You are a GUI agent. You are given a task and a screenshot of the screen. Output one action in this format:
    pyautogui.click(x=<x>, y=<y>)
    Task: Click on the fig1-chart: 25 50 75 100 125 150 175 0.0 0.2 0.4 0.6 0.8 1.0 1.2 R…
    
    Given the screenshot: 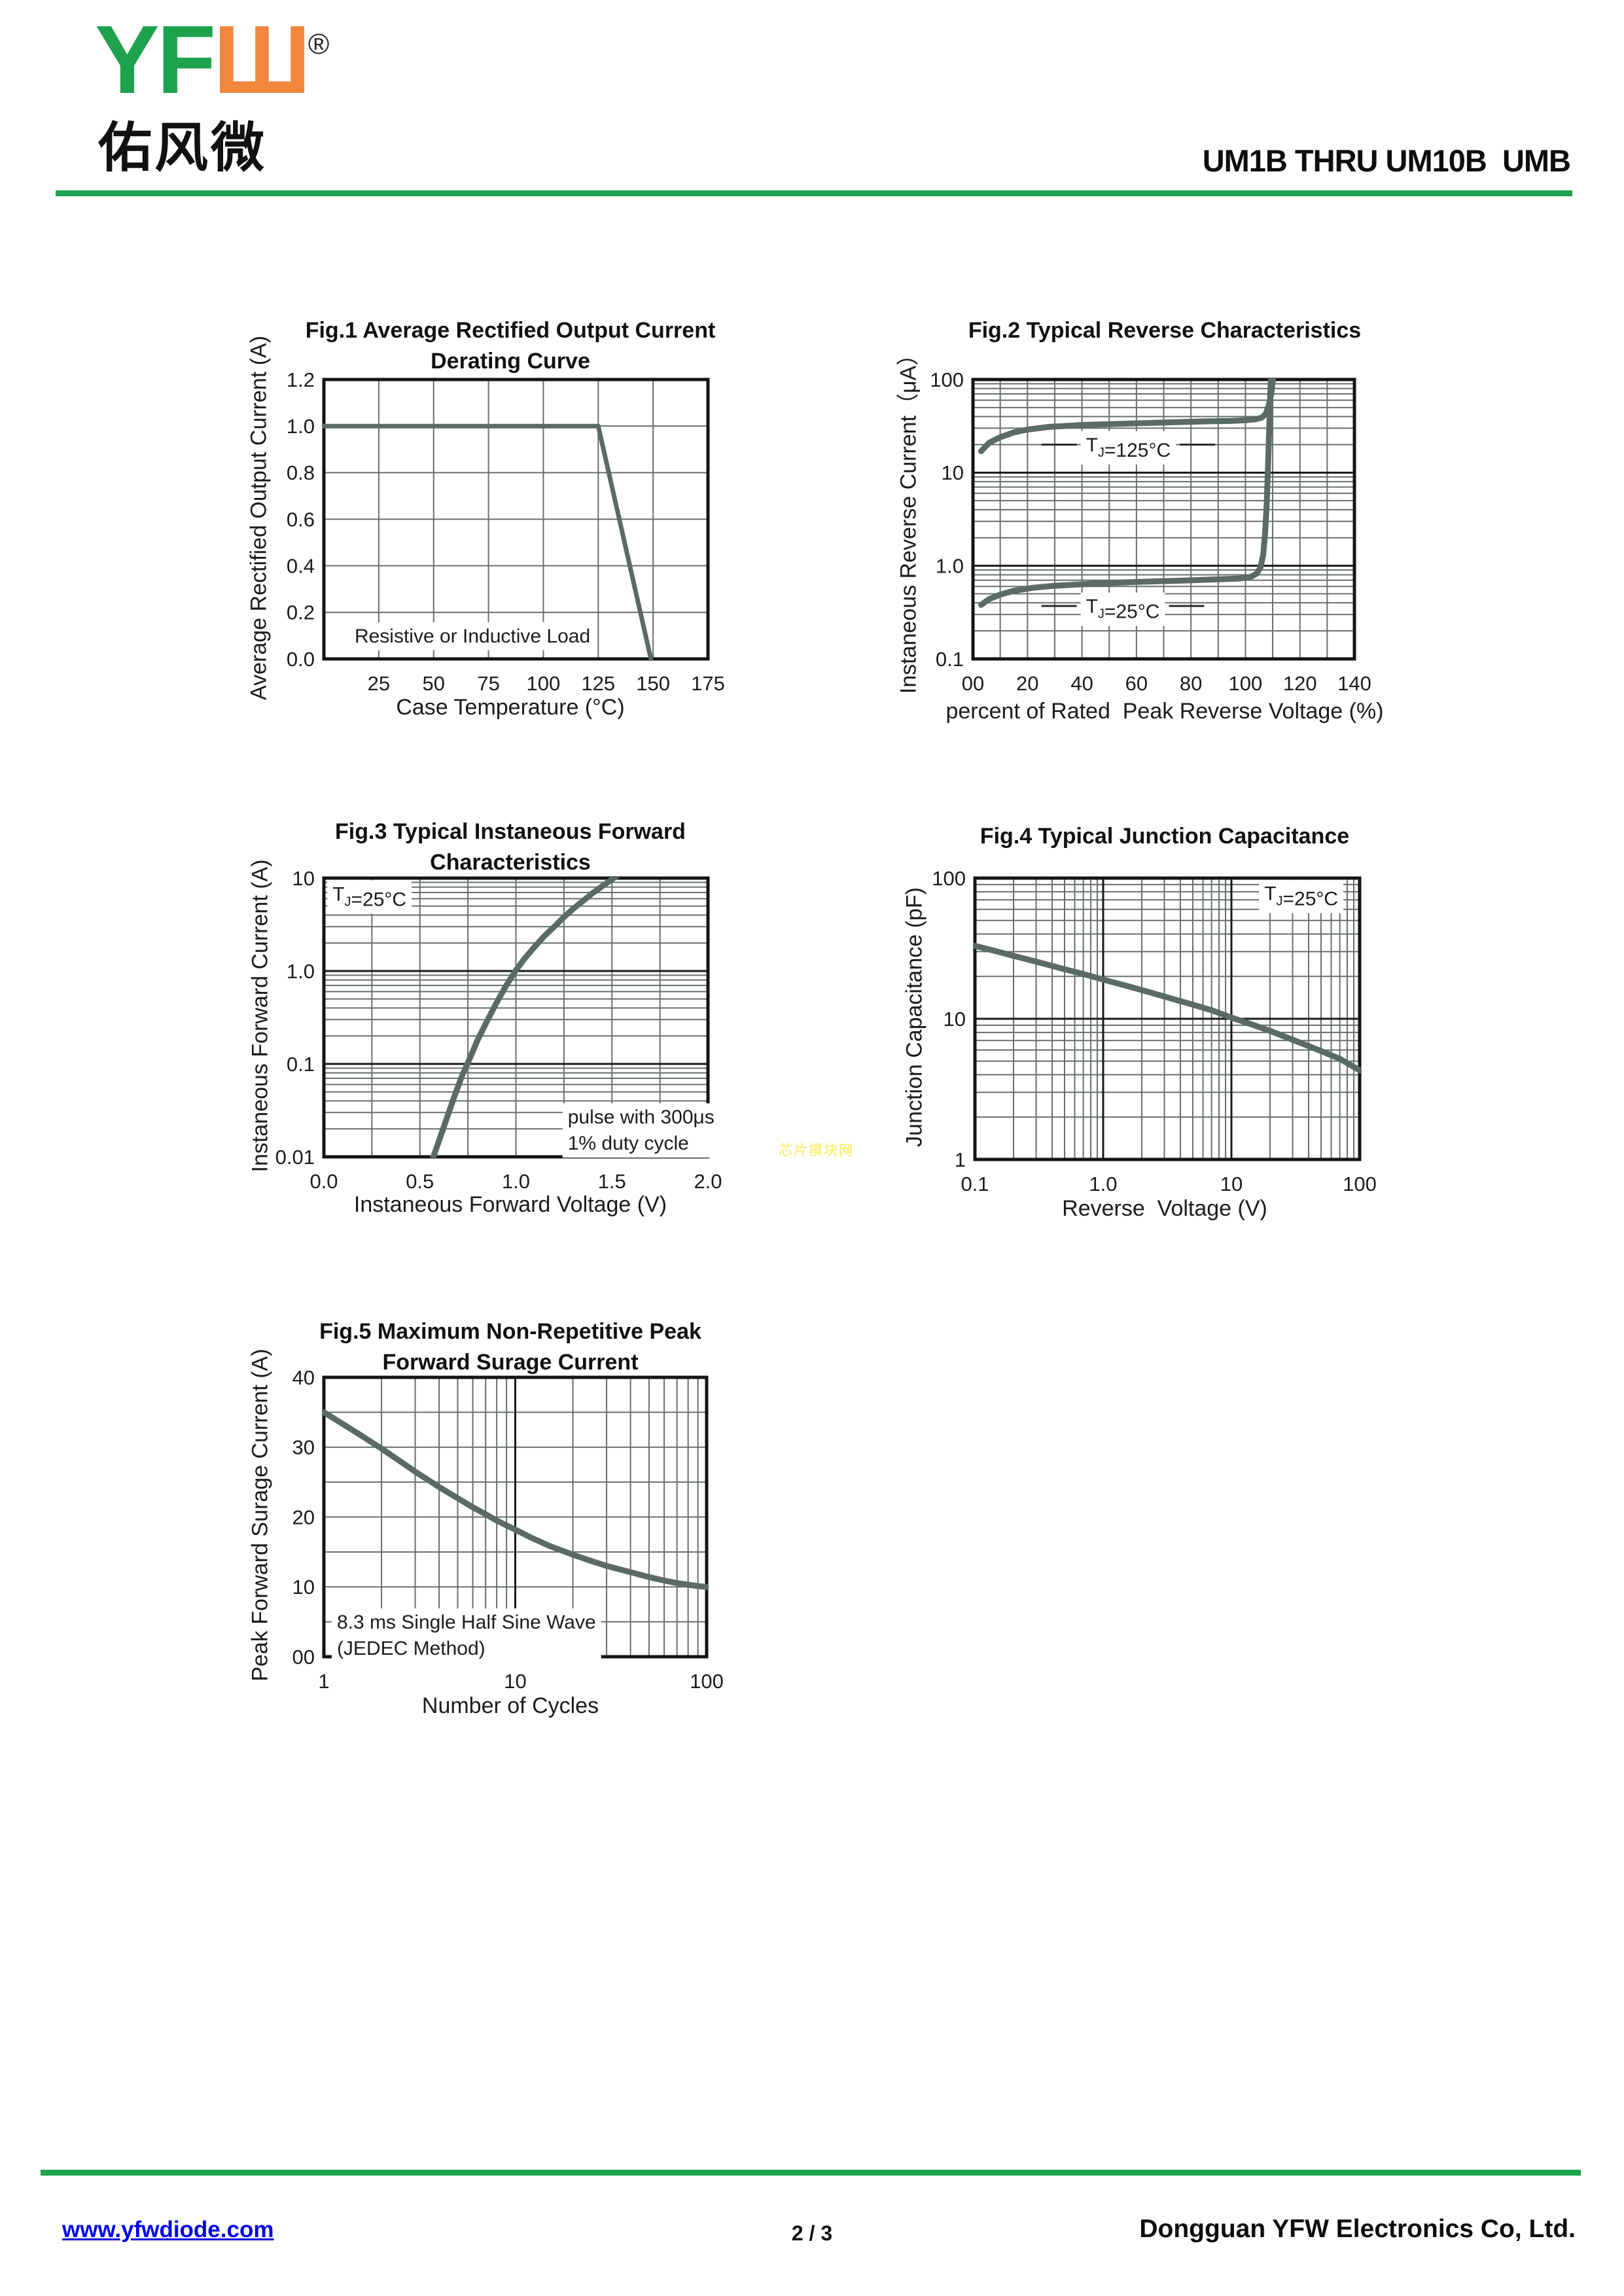 What is the action you would take?
    pyautogui.click(x=506, y=531)
    